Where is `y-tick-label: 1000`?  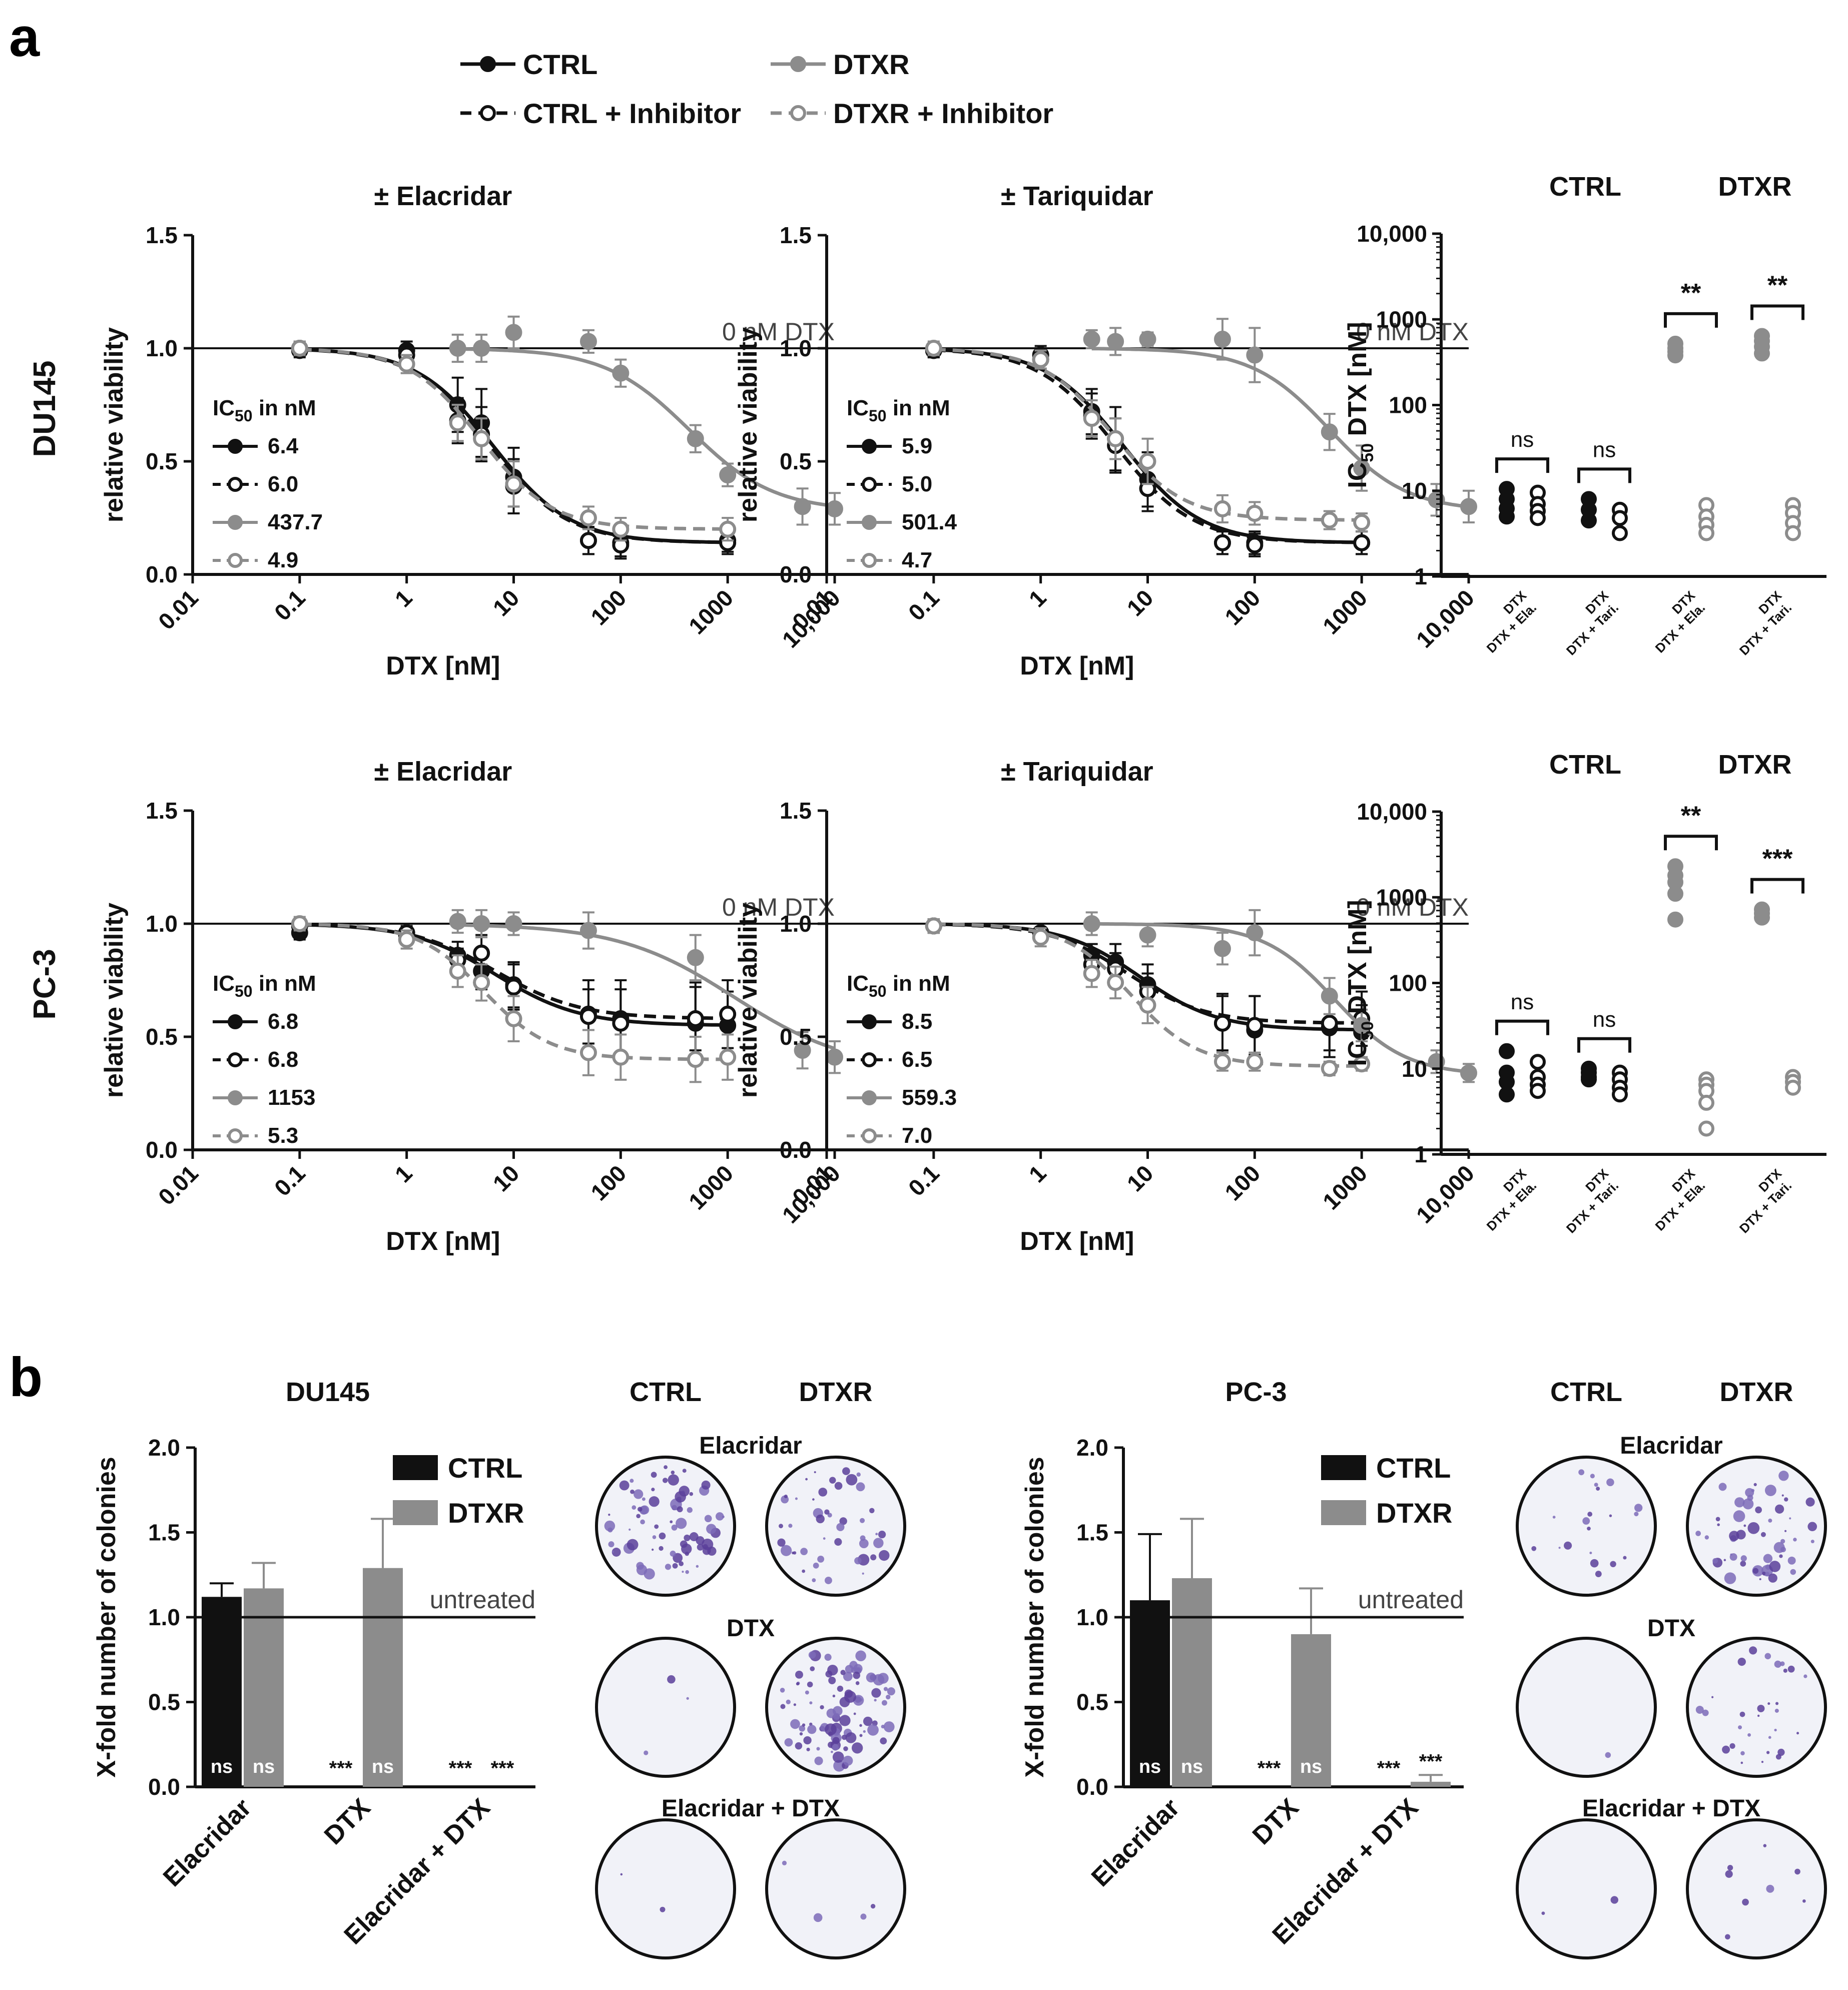 y-tick-label: 1000 is located at coordinates (1401, 897).